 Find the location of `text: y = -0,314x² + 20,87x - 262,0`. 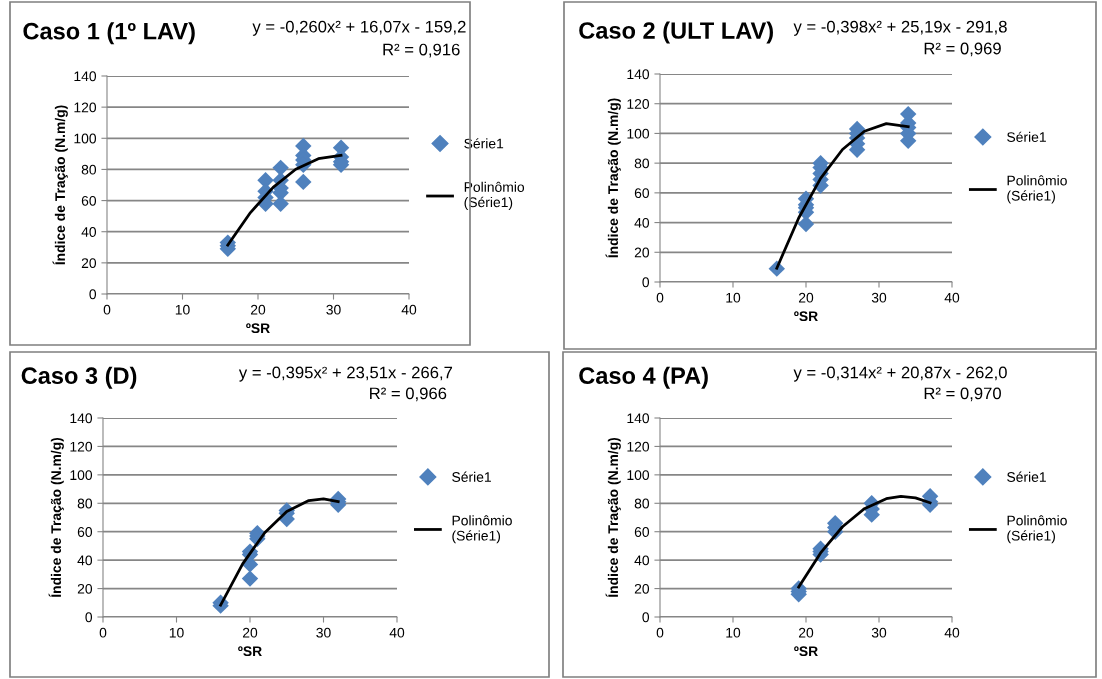

text: y = -0,314x² + 20,87x - 262,0 is located at coordinates (900, 374).